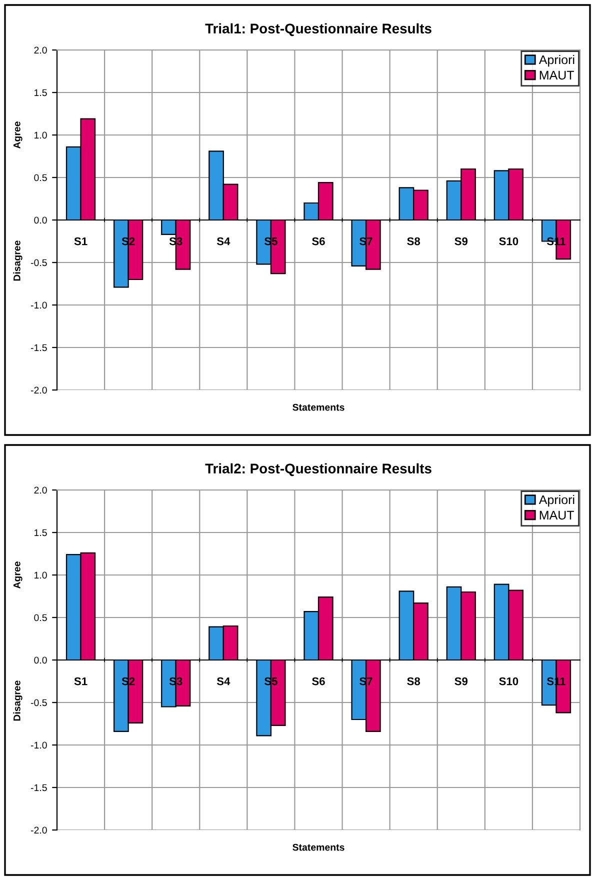 This screenshot has height=880, width=595. What do you see at coordinates (318, 469) in the screenshot?
I see `chart-title: Trial2: Post-Questionnaire Results` at bounding box center [318, 469].